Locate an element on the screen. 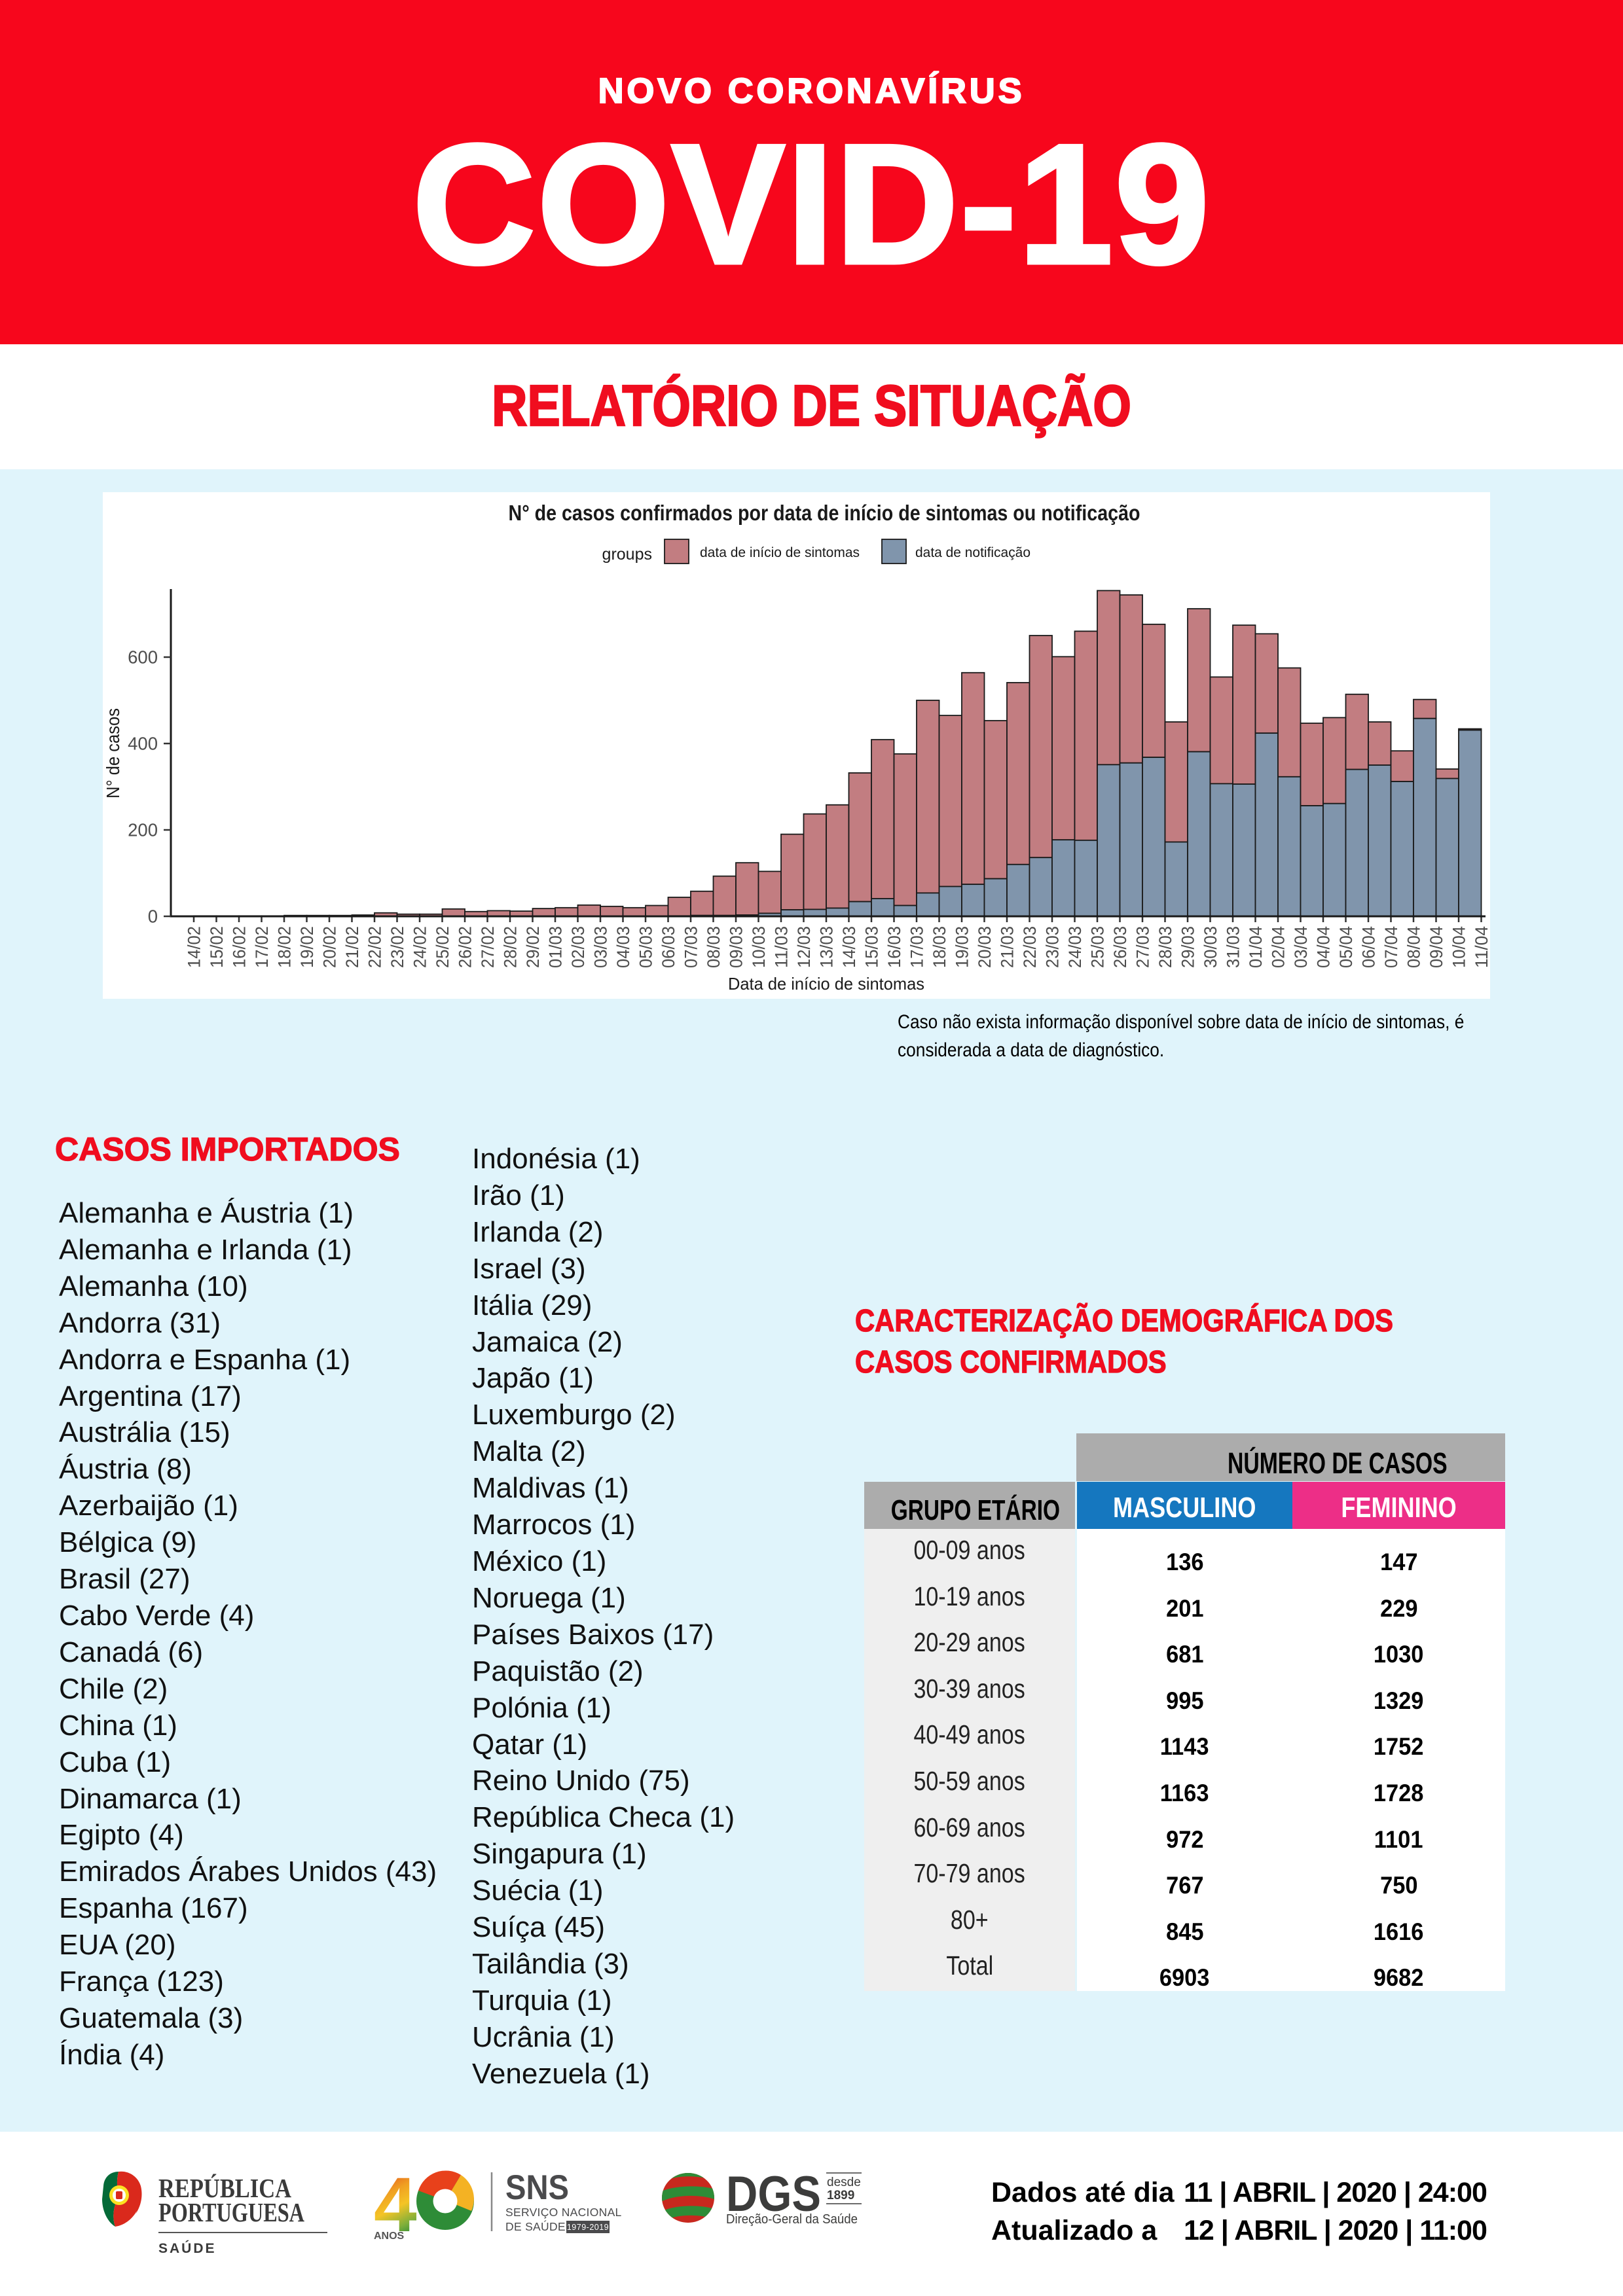 The height and width of the screenshot is (2296, 1623). svg-text: 08/03 is located at coordinates (713, 947).